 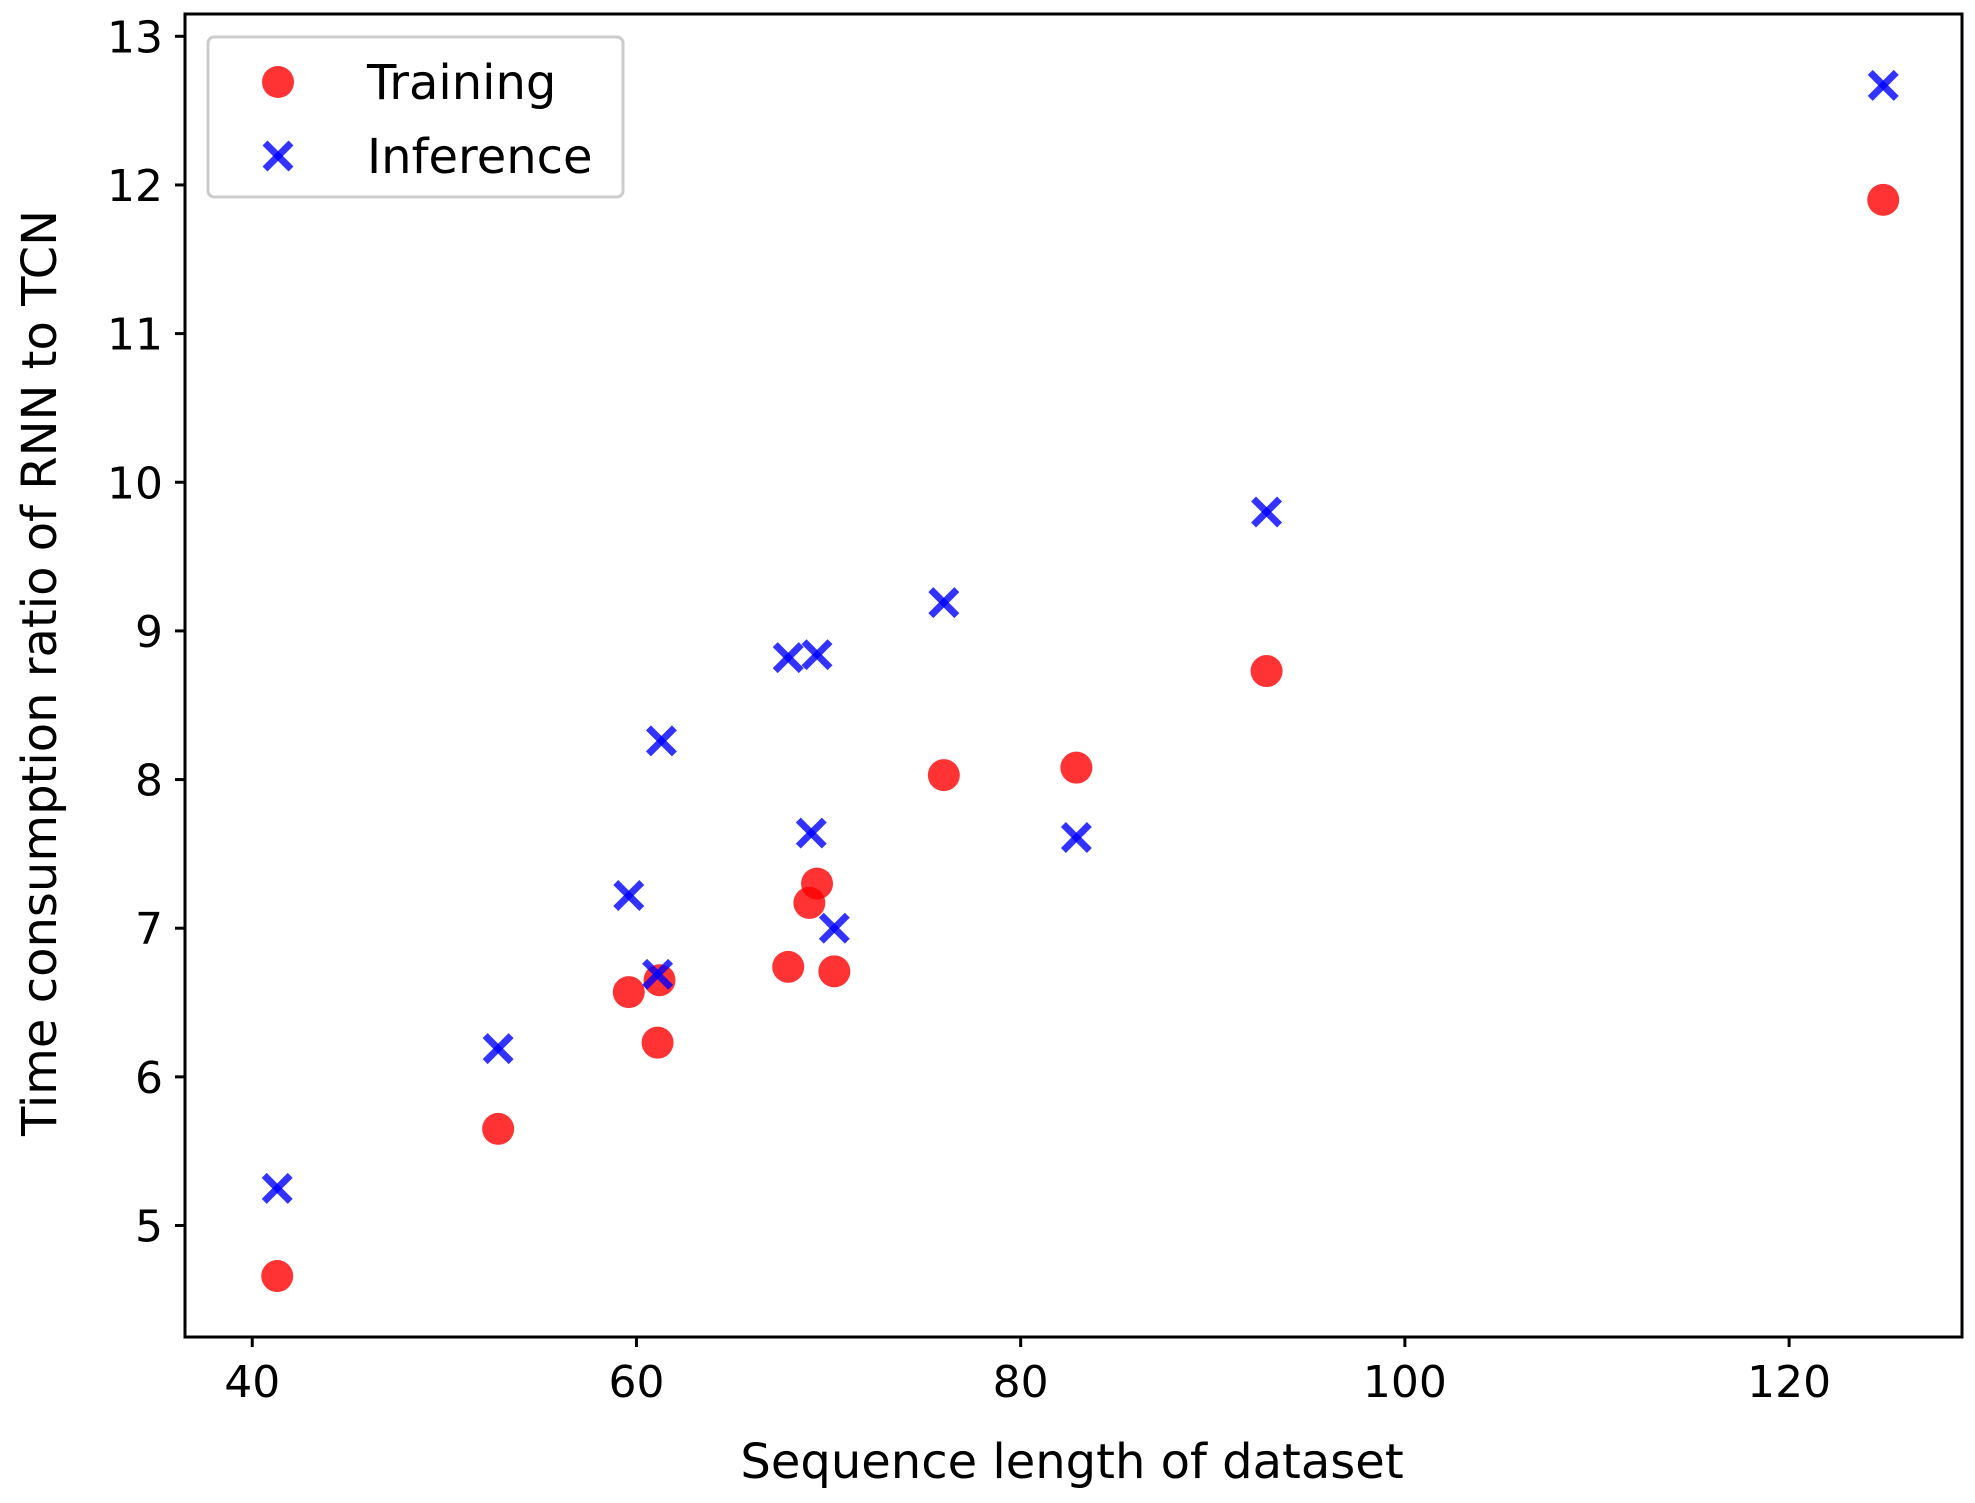 I want to click on x-axis-label: Sequence length of dataset, so click(x=1071, y=1462).